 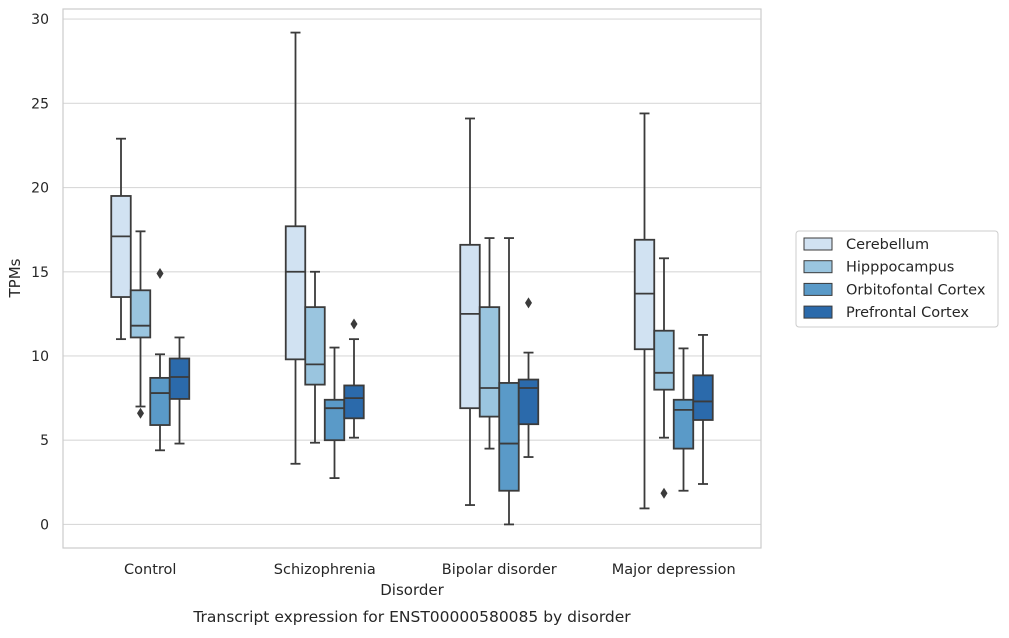 I want to click on y-tick-label: 15, so click(x=40, y=273).